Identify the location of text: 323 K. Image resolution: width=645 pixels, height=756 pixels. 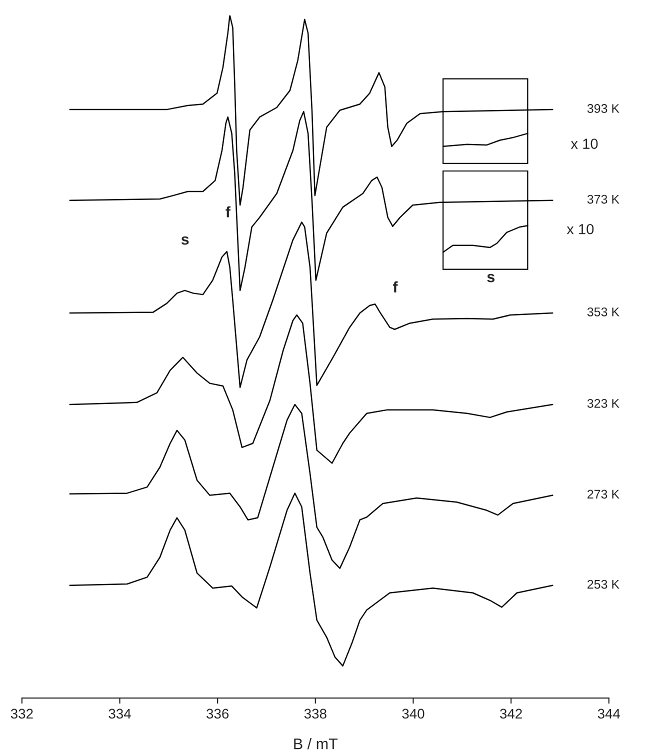
(603, 403).